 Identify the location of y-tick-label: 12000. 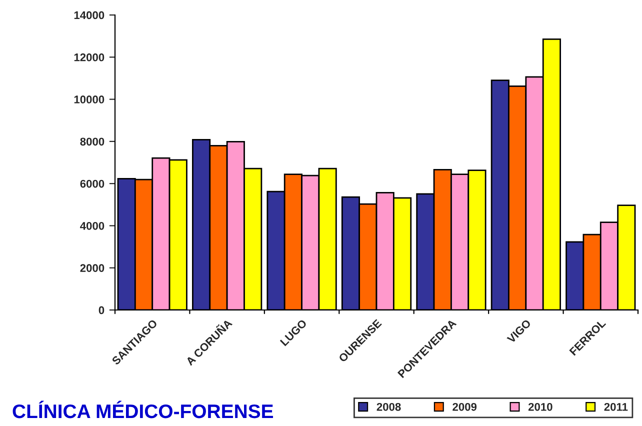
(89, 57).